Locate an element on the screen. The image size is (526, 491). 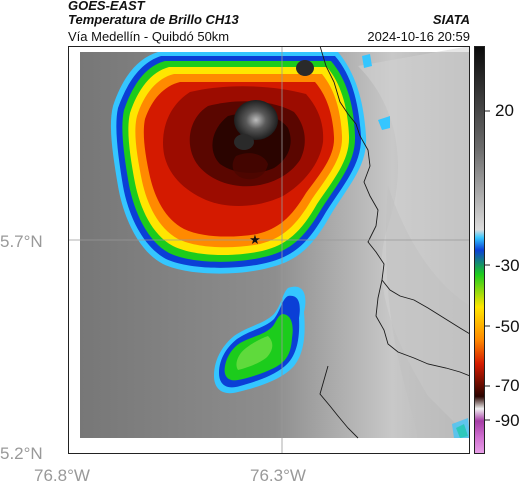
longitude-label-76-3W: 76.3°W is located at coordinates (278, 475).